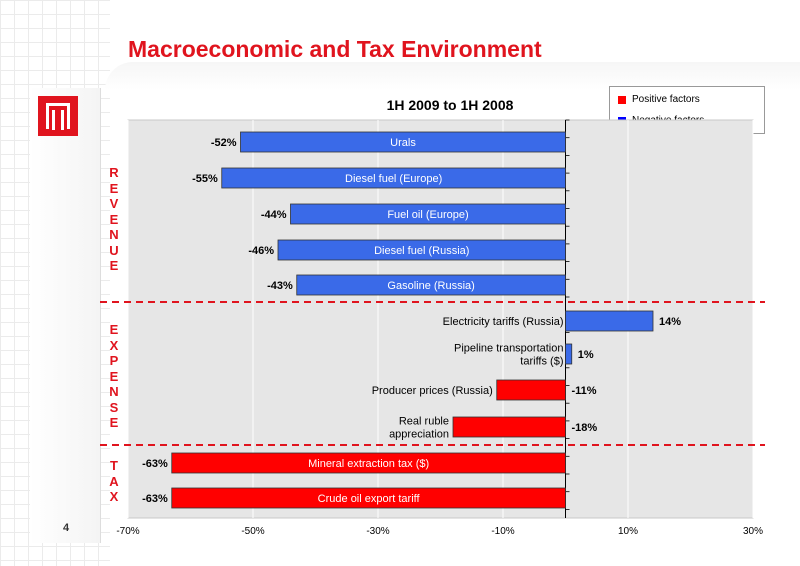  I want to click on bar-category-label: Pipeline transportation, so click(508, 349).